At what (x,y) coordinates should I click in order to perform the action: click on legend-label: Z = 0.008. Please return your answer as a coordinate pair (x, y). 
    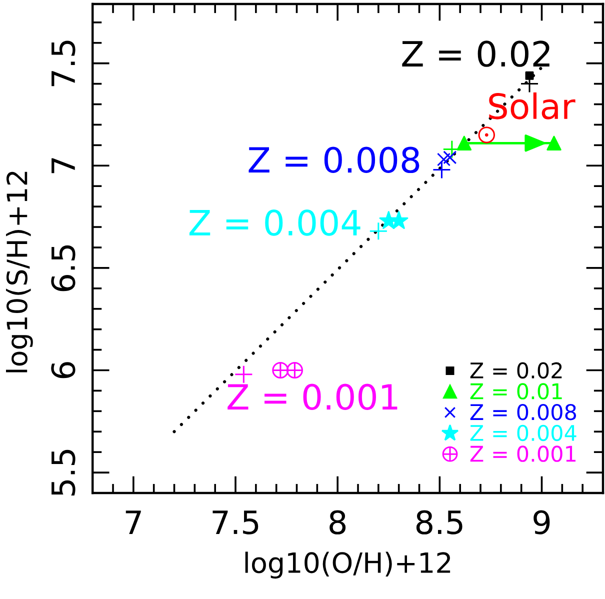
    Looking at the image, I should click on (523, 412).